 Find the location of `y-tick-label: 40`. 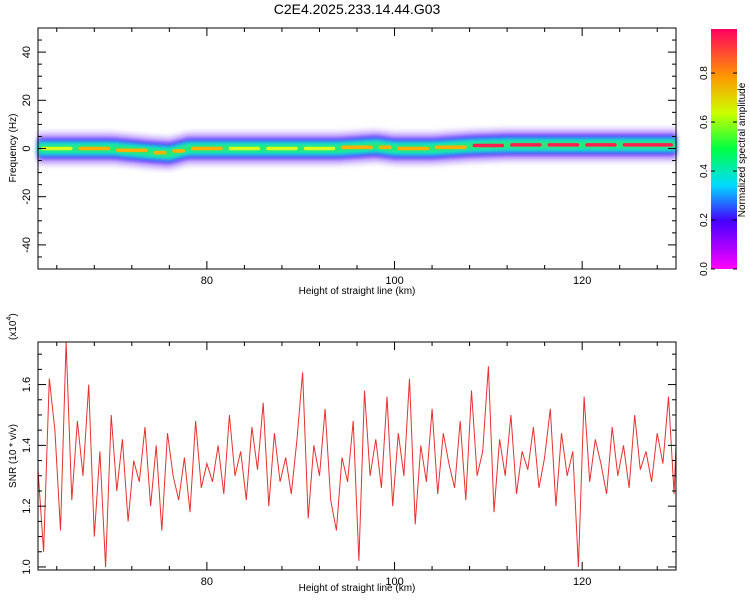

y-tick-label: 40 is located at coordinates (27, 52).